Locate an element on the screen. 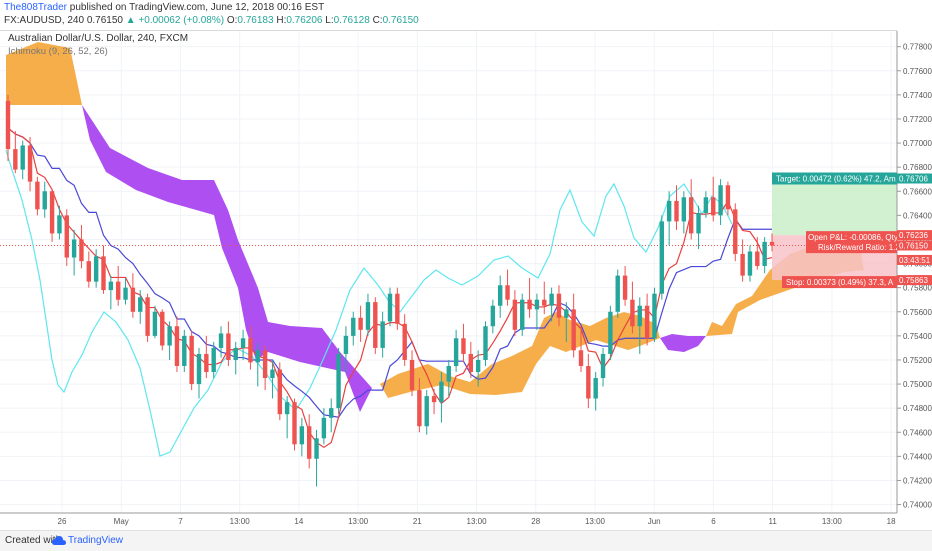  stop-label: Stop: 0.00373 (0.49%) 37.3, A is located at coordinates (840, 282).